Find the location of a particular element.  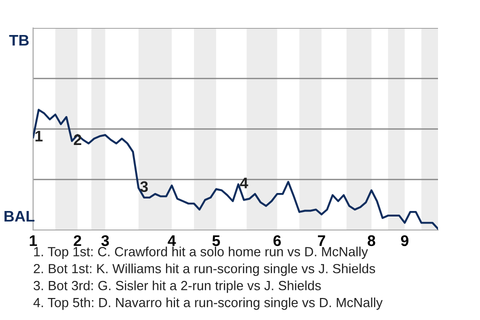

x-tick-label: 4 is located at coordinates (172, 240).